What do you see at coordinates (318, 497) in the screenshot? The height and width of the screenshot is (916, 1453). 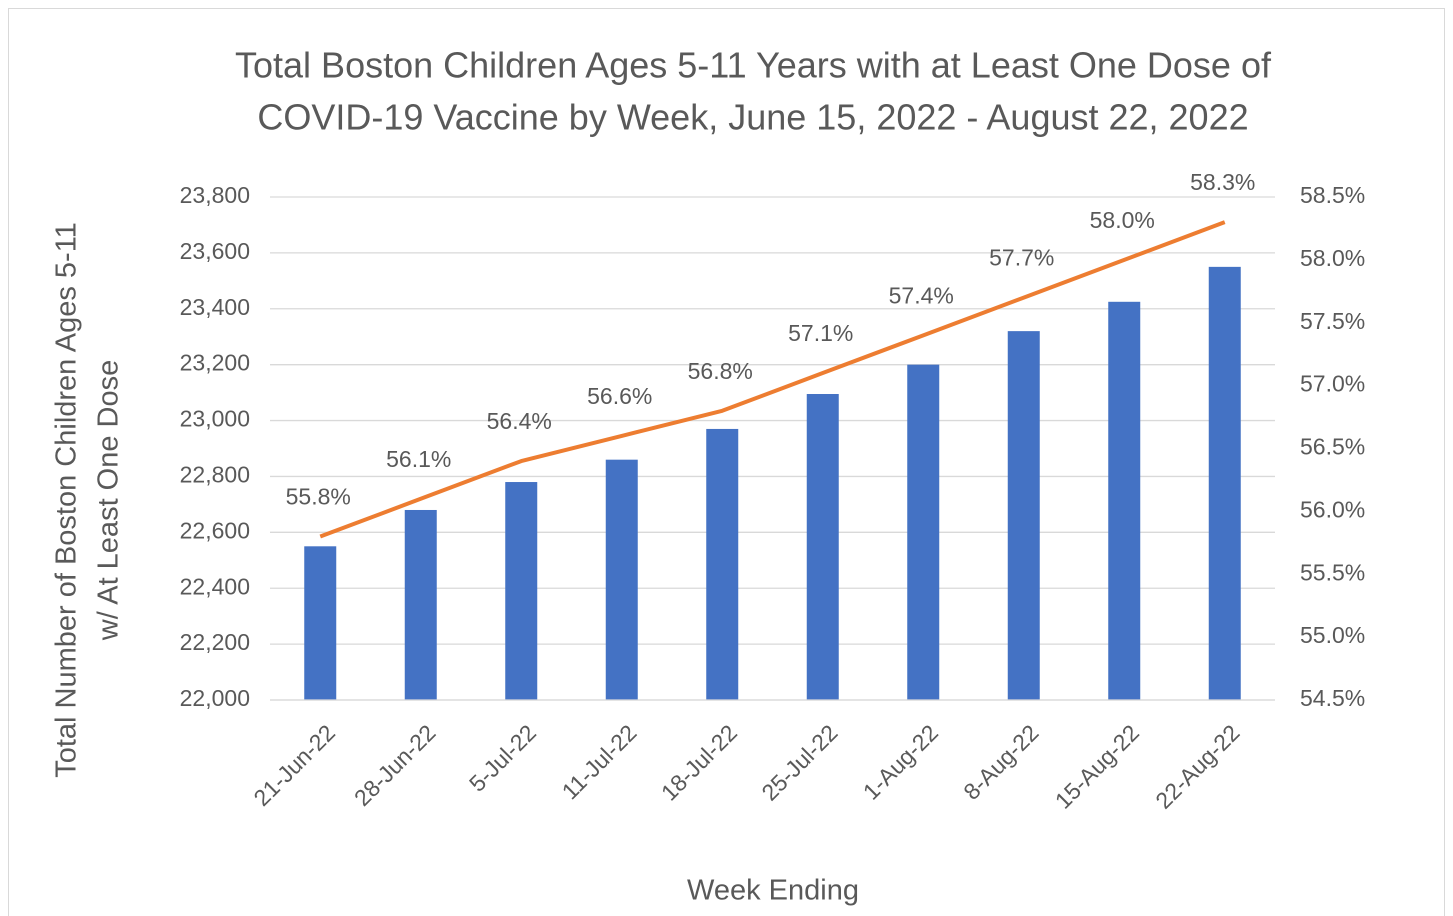 I see `data-label: 55.8%` at bounding box center [318, 497].